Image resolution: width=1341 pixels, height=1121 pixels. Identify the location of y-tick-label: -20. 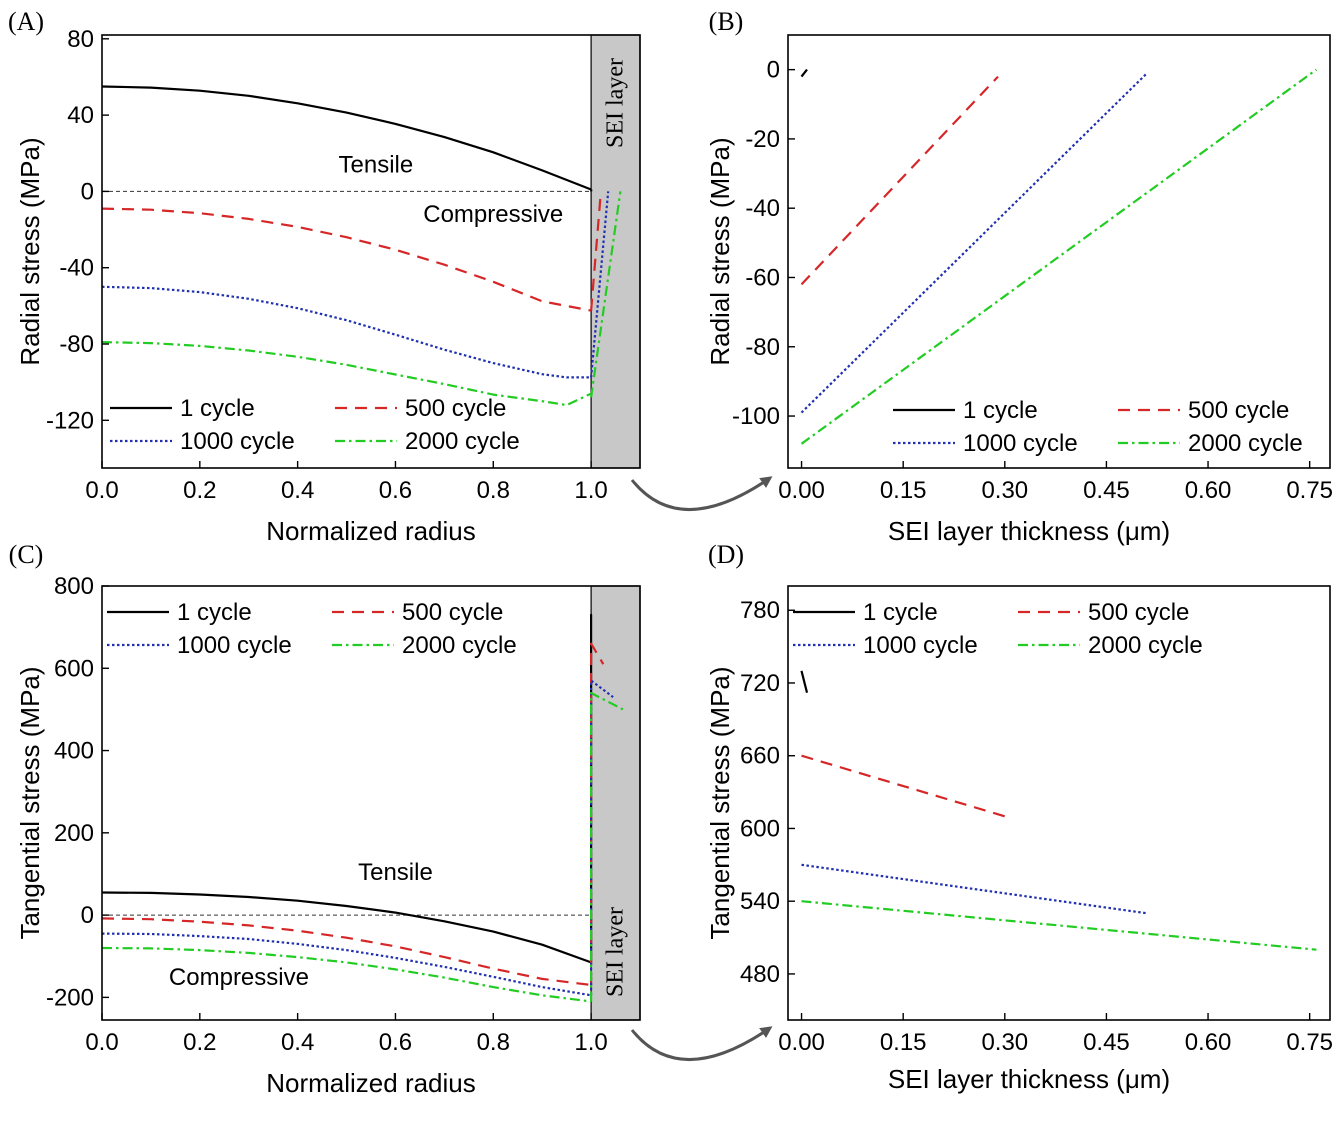
(762, 139).